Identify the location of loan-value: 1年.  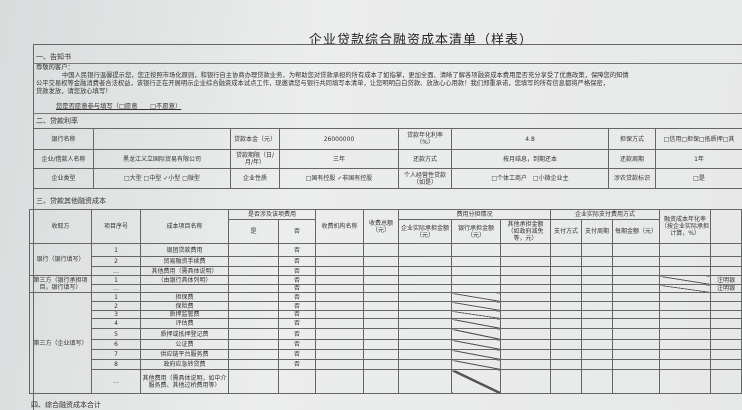
(698, 159).